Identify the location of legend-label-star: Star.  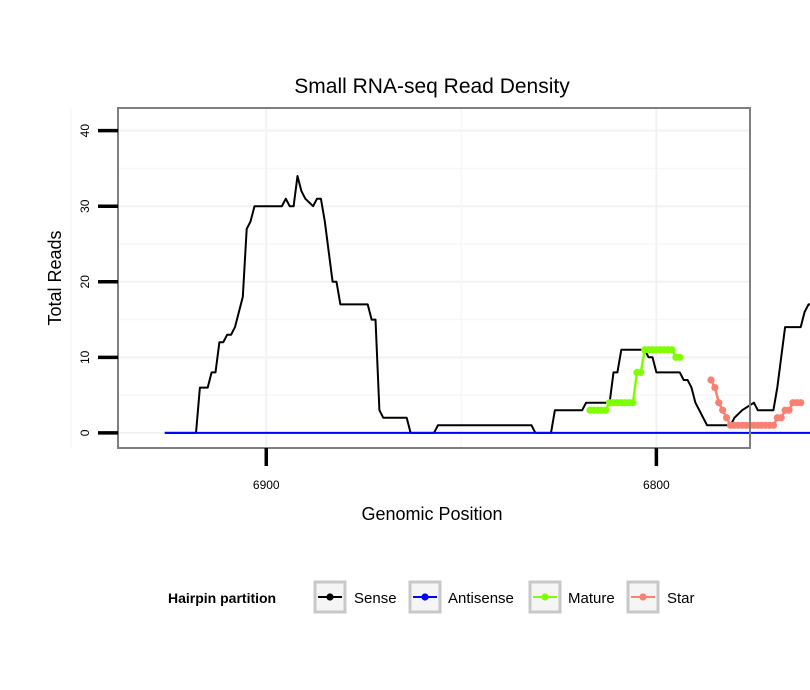
(681, 598).